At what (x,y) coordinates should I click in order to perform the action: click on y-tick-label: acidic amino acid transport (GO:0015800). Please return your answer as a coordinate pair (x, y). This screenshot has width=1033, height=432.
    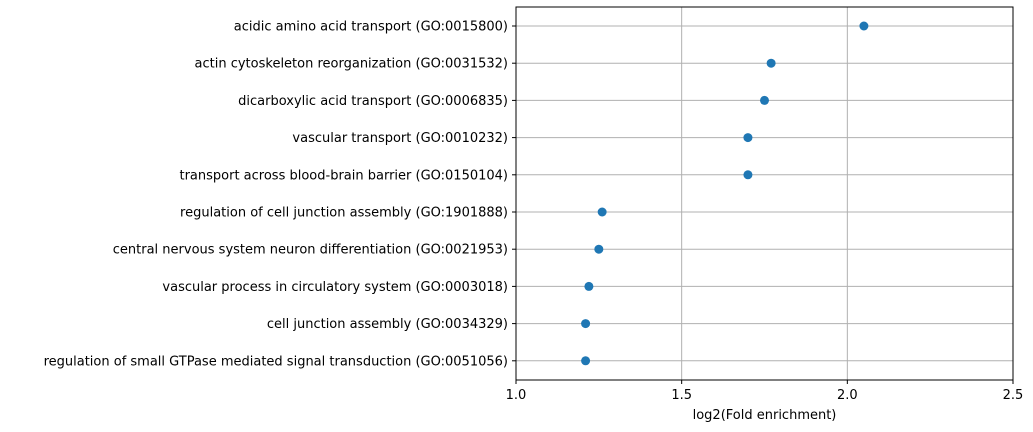
    Looking at the image, I should click on (371, 27).